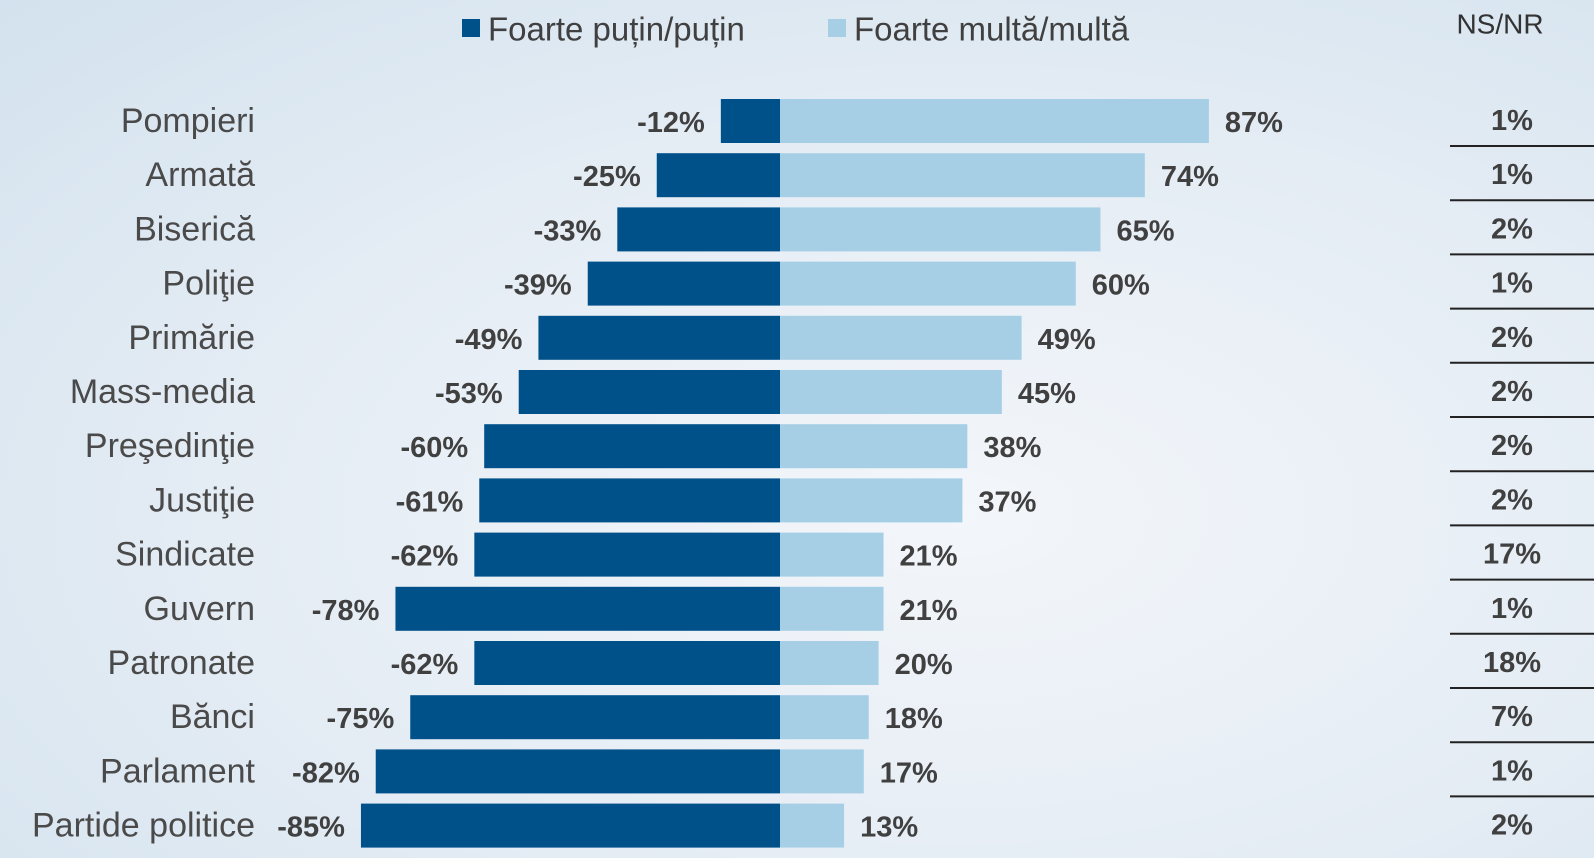 This screenshot has width=1594, height=858. What do you see at coordinates (1499, 24) in the screenshot?
I see `ns-nr-header: NS/NR` at bounding box center [1499, 24].